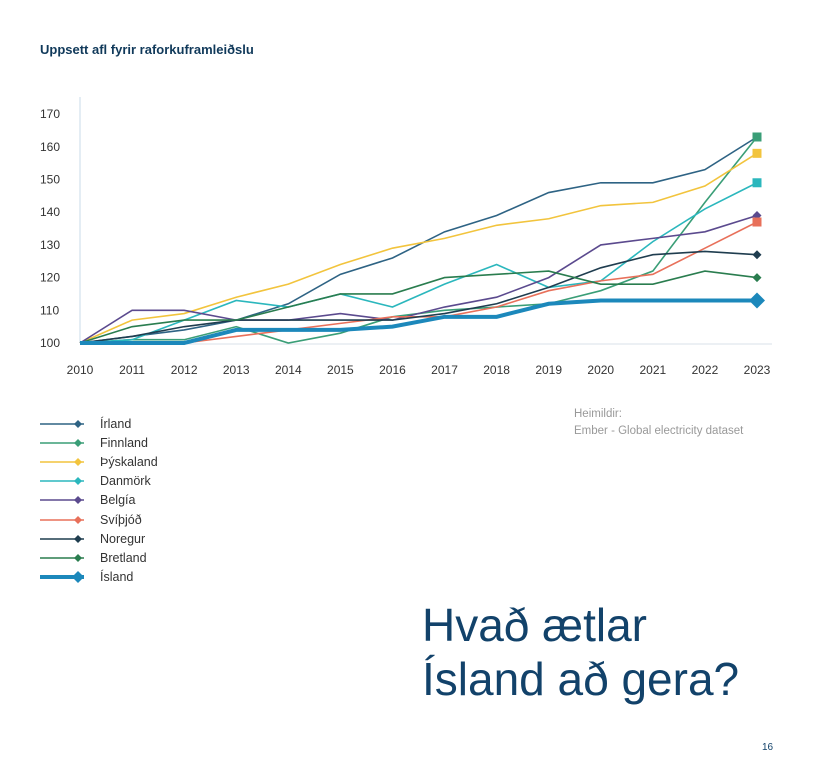  What do you see at coordinates (392, 370) in the screenshot?
I see `x-tick-label: 2016` at bounding box center [392, 370].